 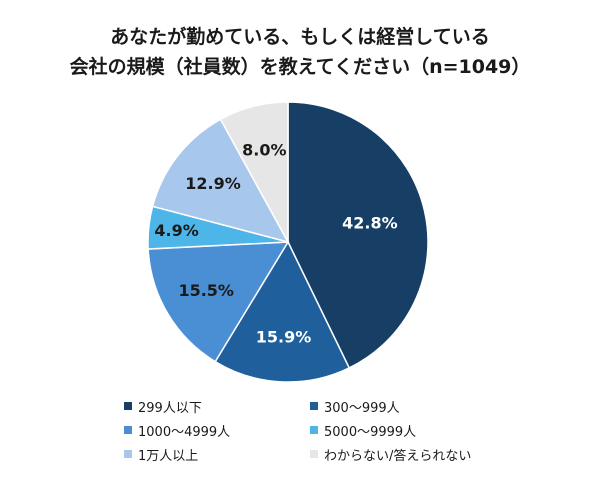 What do you see at coordinates (362, 408) in the screenshot?
I see `legend-label: 300〜999人` at bounding box center [362, 408].